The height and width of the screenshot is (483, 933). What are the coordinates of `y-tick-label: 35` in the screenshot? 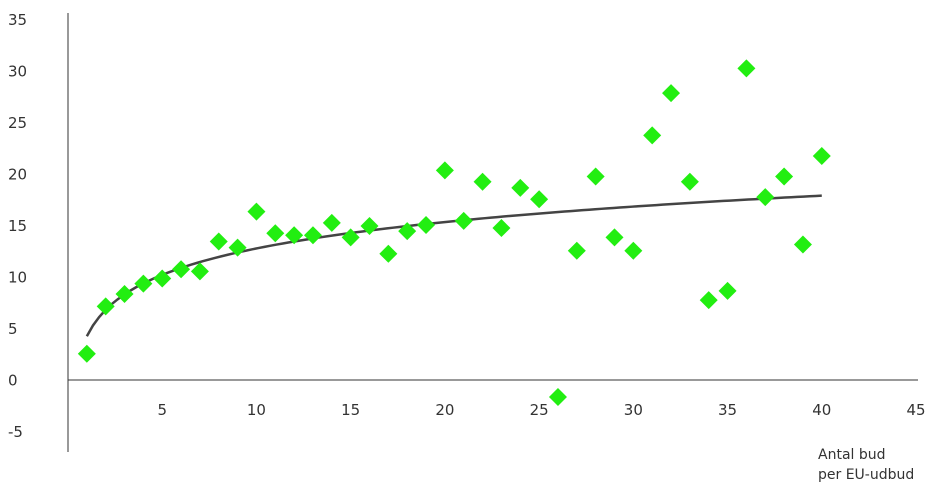 It's located at (17, 20).